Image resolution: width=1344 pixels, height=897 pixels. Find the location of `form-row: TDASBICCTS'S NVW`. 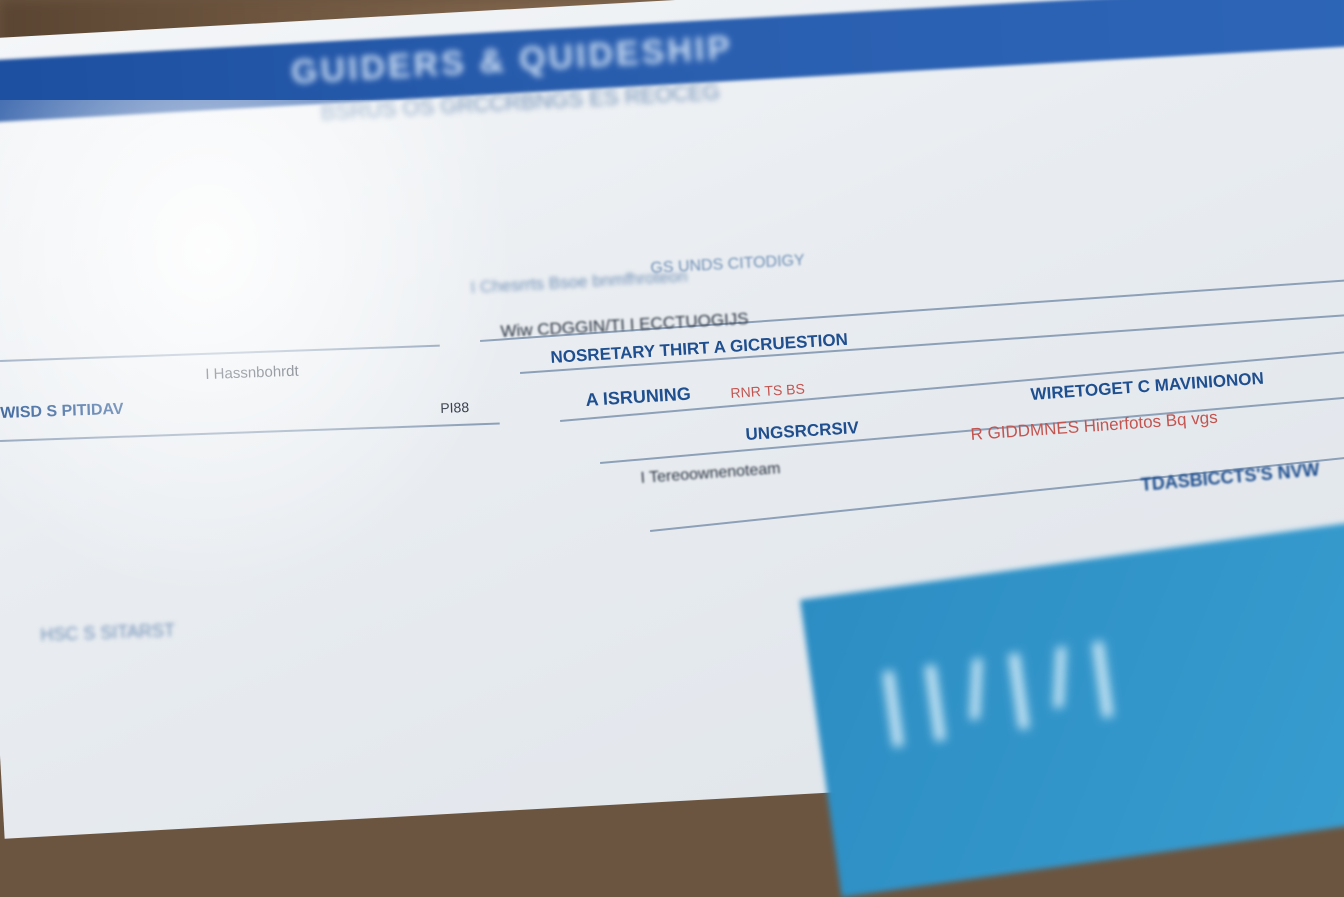

form-row: TDASBICCTS'S NVW is located at coordinates (1230, 477).